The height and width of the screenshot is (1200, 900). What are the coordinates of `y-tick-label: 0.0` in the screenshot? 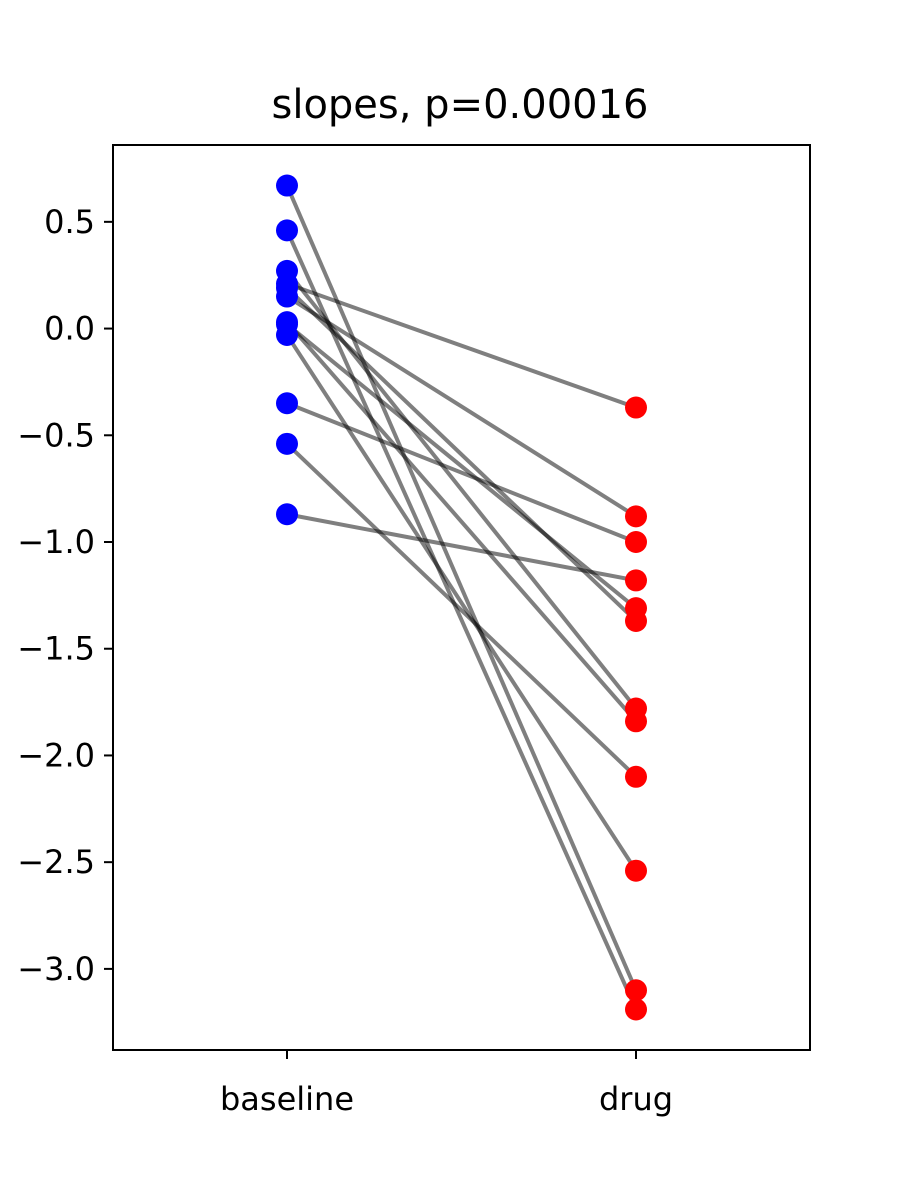 It's located at (69, 329).